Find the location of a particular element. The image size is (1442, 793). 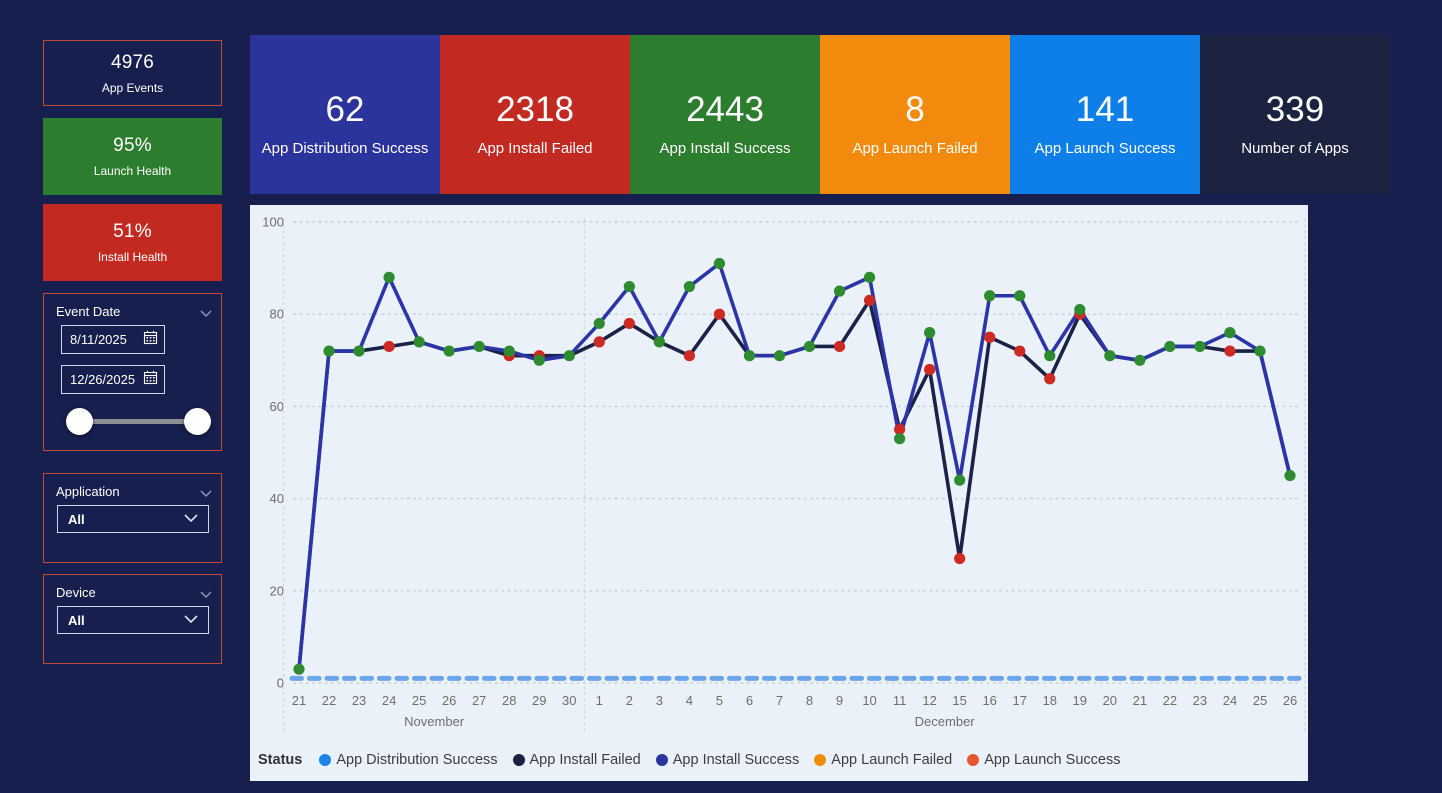

app-events-value: 4976 is located at coordinates (132, 62).